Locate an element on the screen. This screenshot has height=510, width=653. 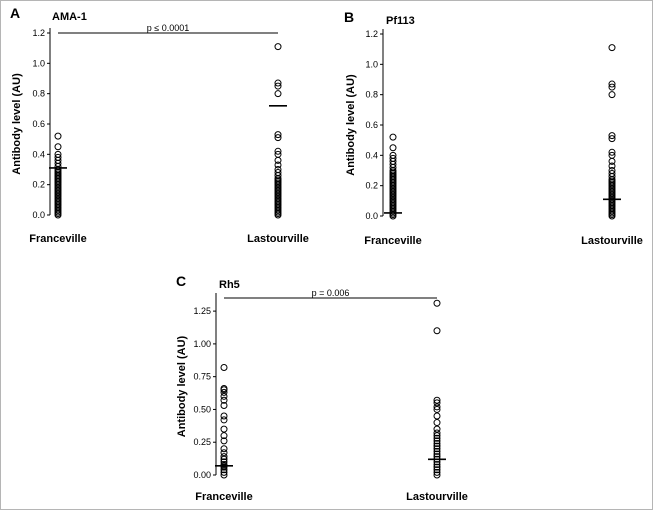
y-tick-label: 0.00 is located at coordinates (202, 475).